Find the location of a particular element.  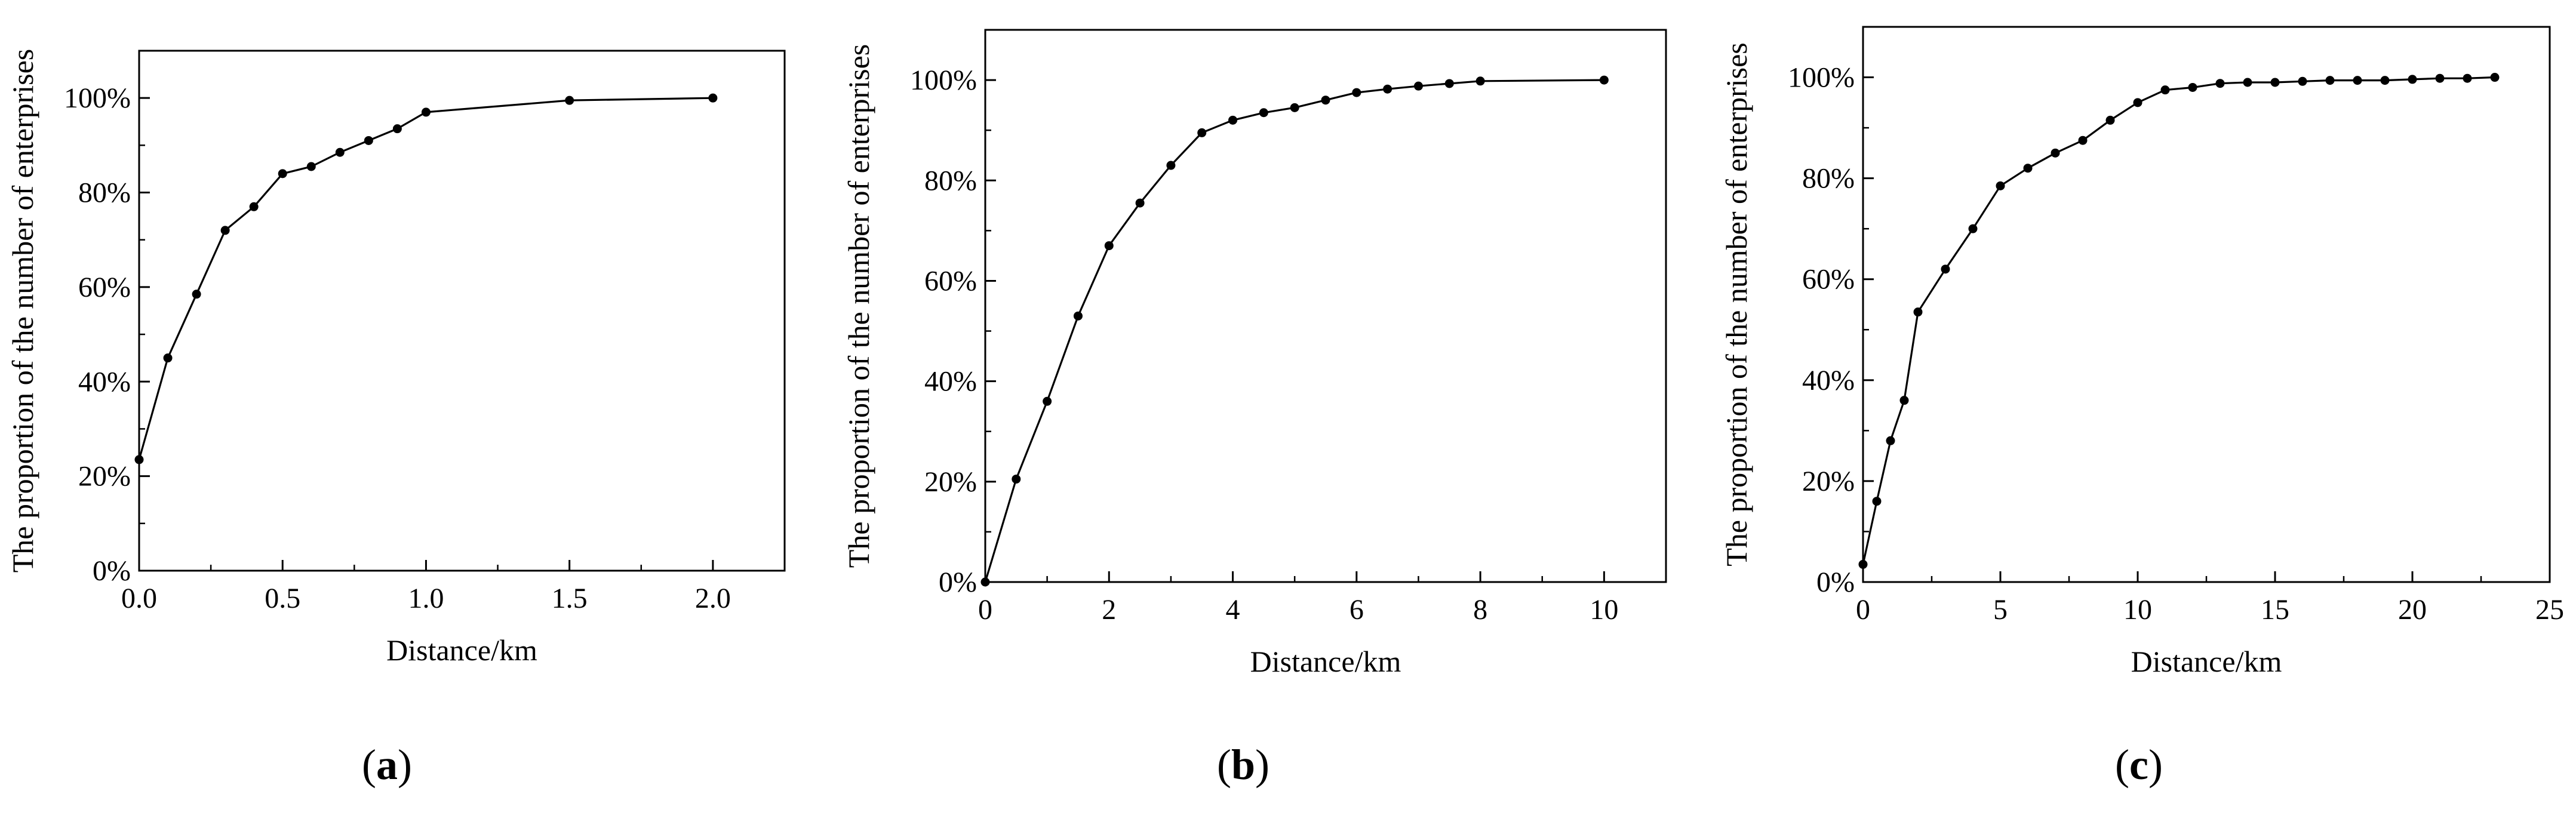

x-tick-label: 8 is located at coordinates (1480, 610).